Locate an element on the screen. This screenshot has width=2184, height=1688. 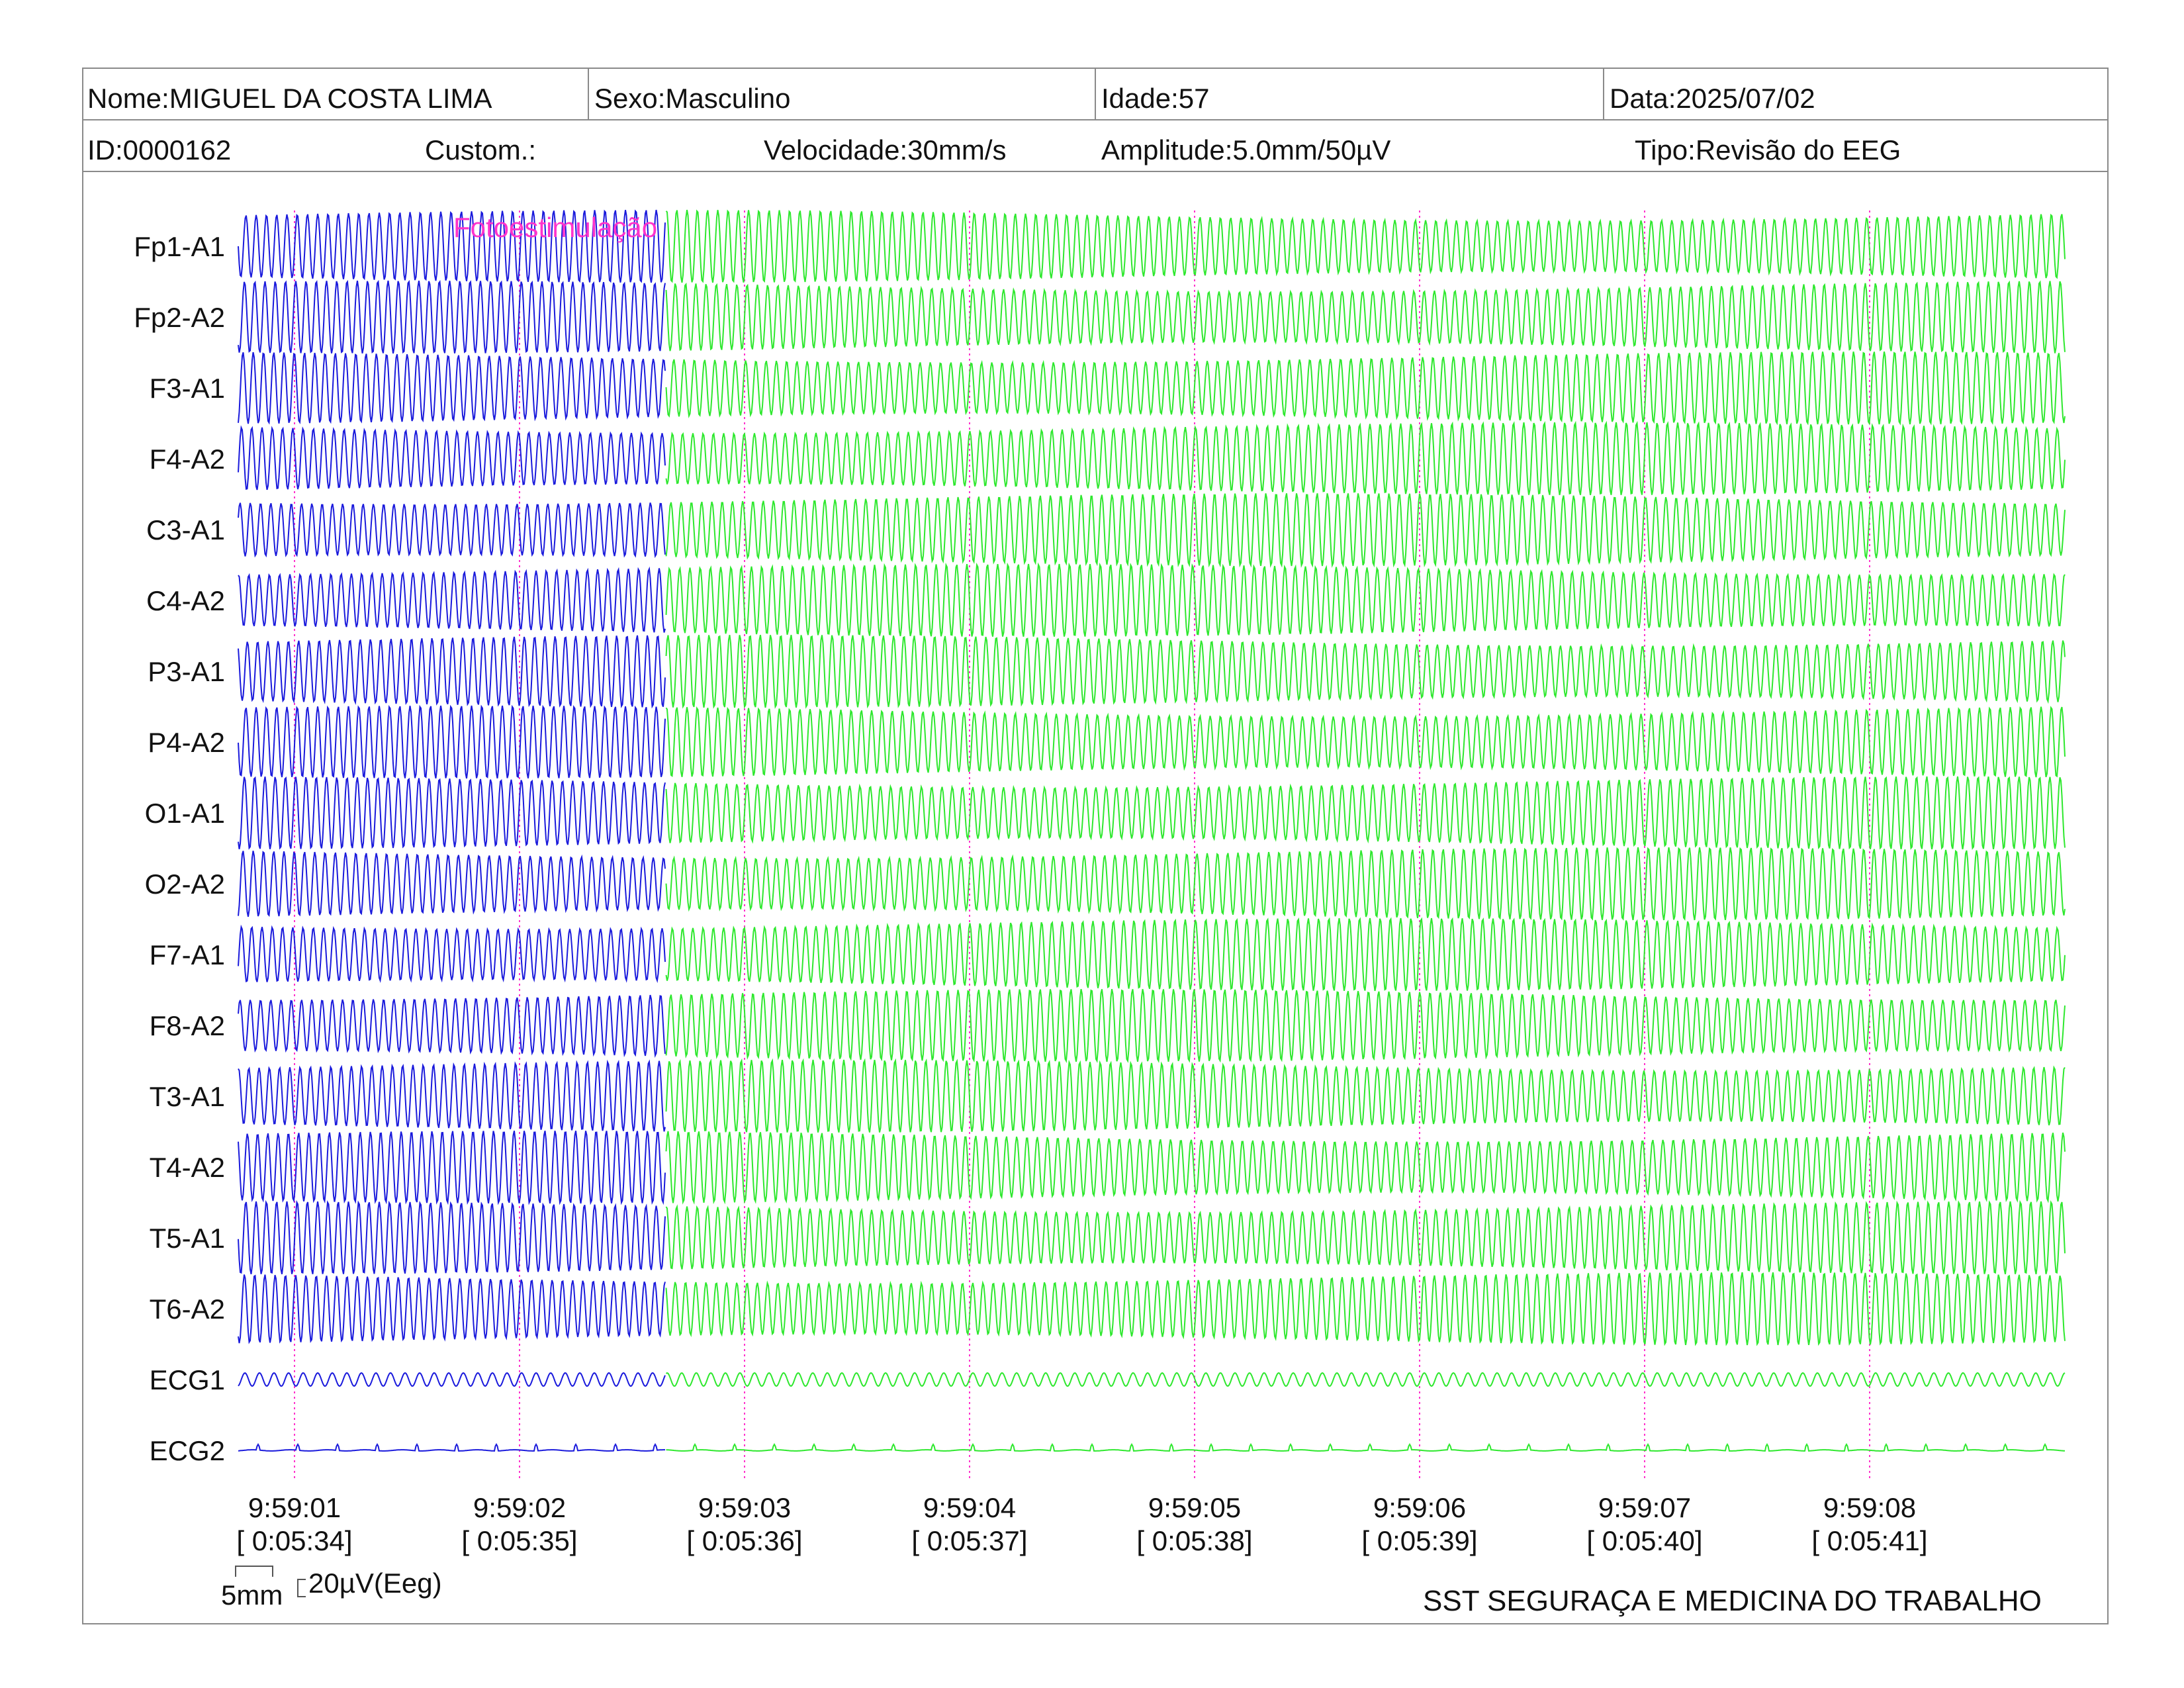
tick-clock-label: 9:59:07 is located at coordinates (1644, 1507).